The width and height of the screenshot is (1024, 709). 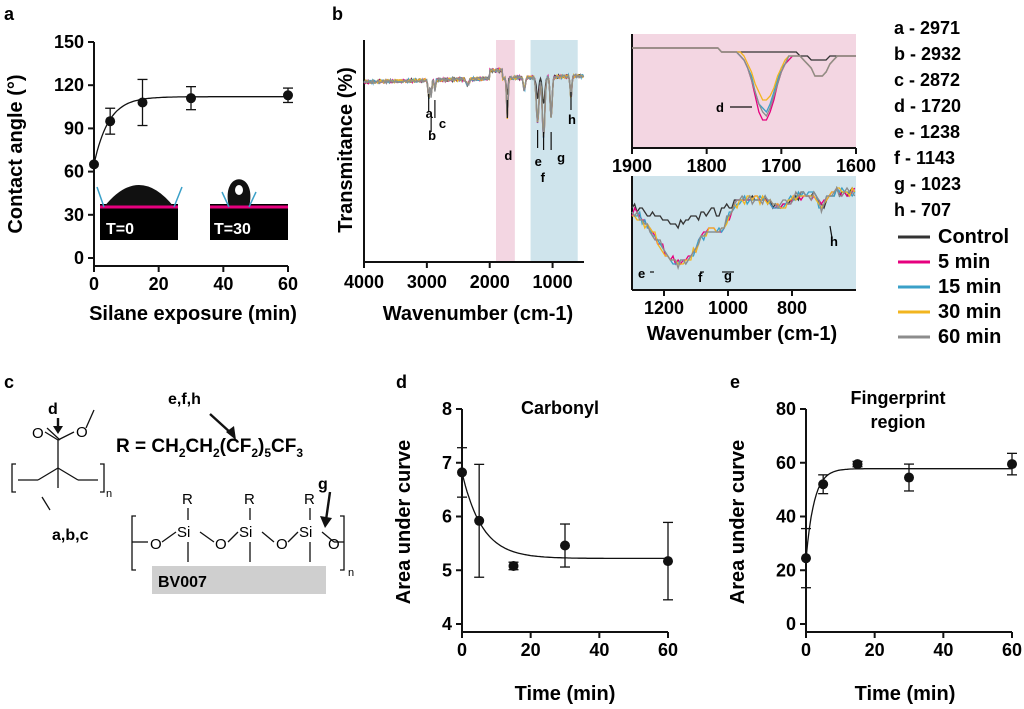 What do you see at coordinates (560, 529) in the screenshot?
I see `panel-d-axes: 4 5 6 7 8 0 20 40 60` at bounding box center [560, 529].